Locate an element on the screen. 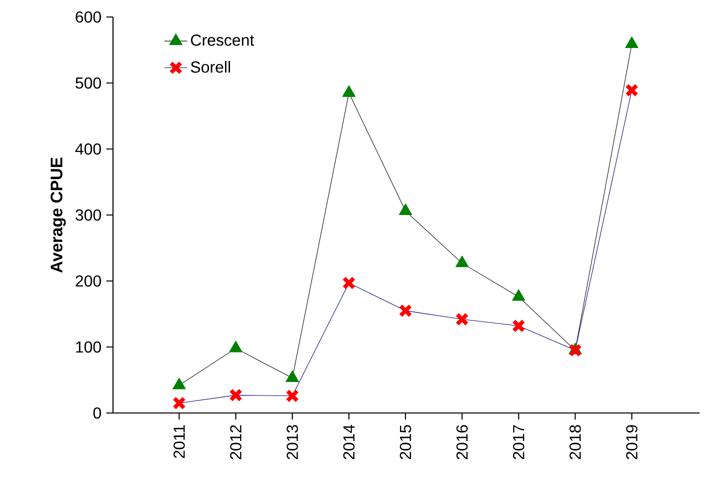  y-tick-label: 100 is located at coordinates (89, 347).